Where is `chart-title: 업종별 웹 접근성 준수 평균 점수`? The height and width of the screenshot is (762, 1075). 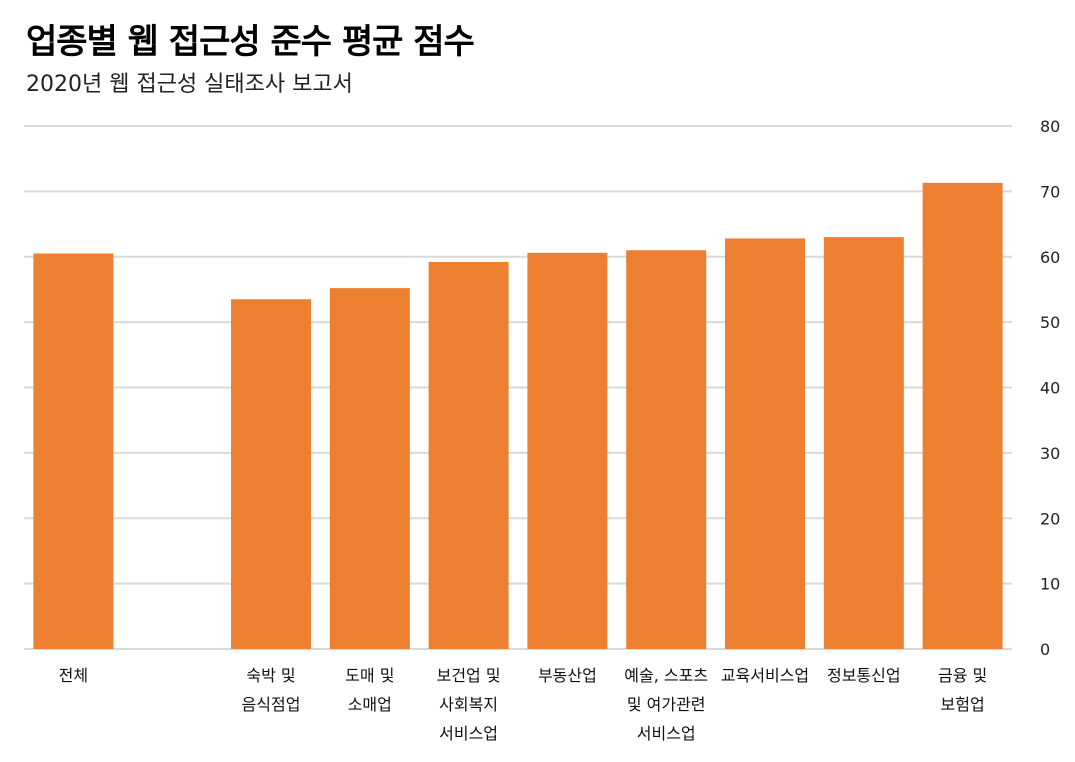 chart-title: 업종별 웹 접근성 준수 평균 점수 is located at coordinates (250, 42).